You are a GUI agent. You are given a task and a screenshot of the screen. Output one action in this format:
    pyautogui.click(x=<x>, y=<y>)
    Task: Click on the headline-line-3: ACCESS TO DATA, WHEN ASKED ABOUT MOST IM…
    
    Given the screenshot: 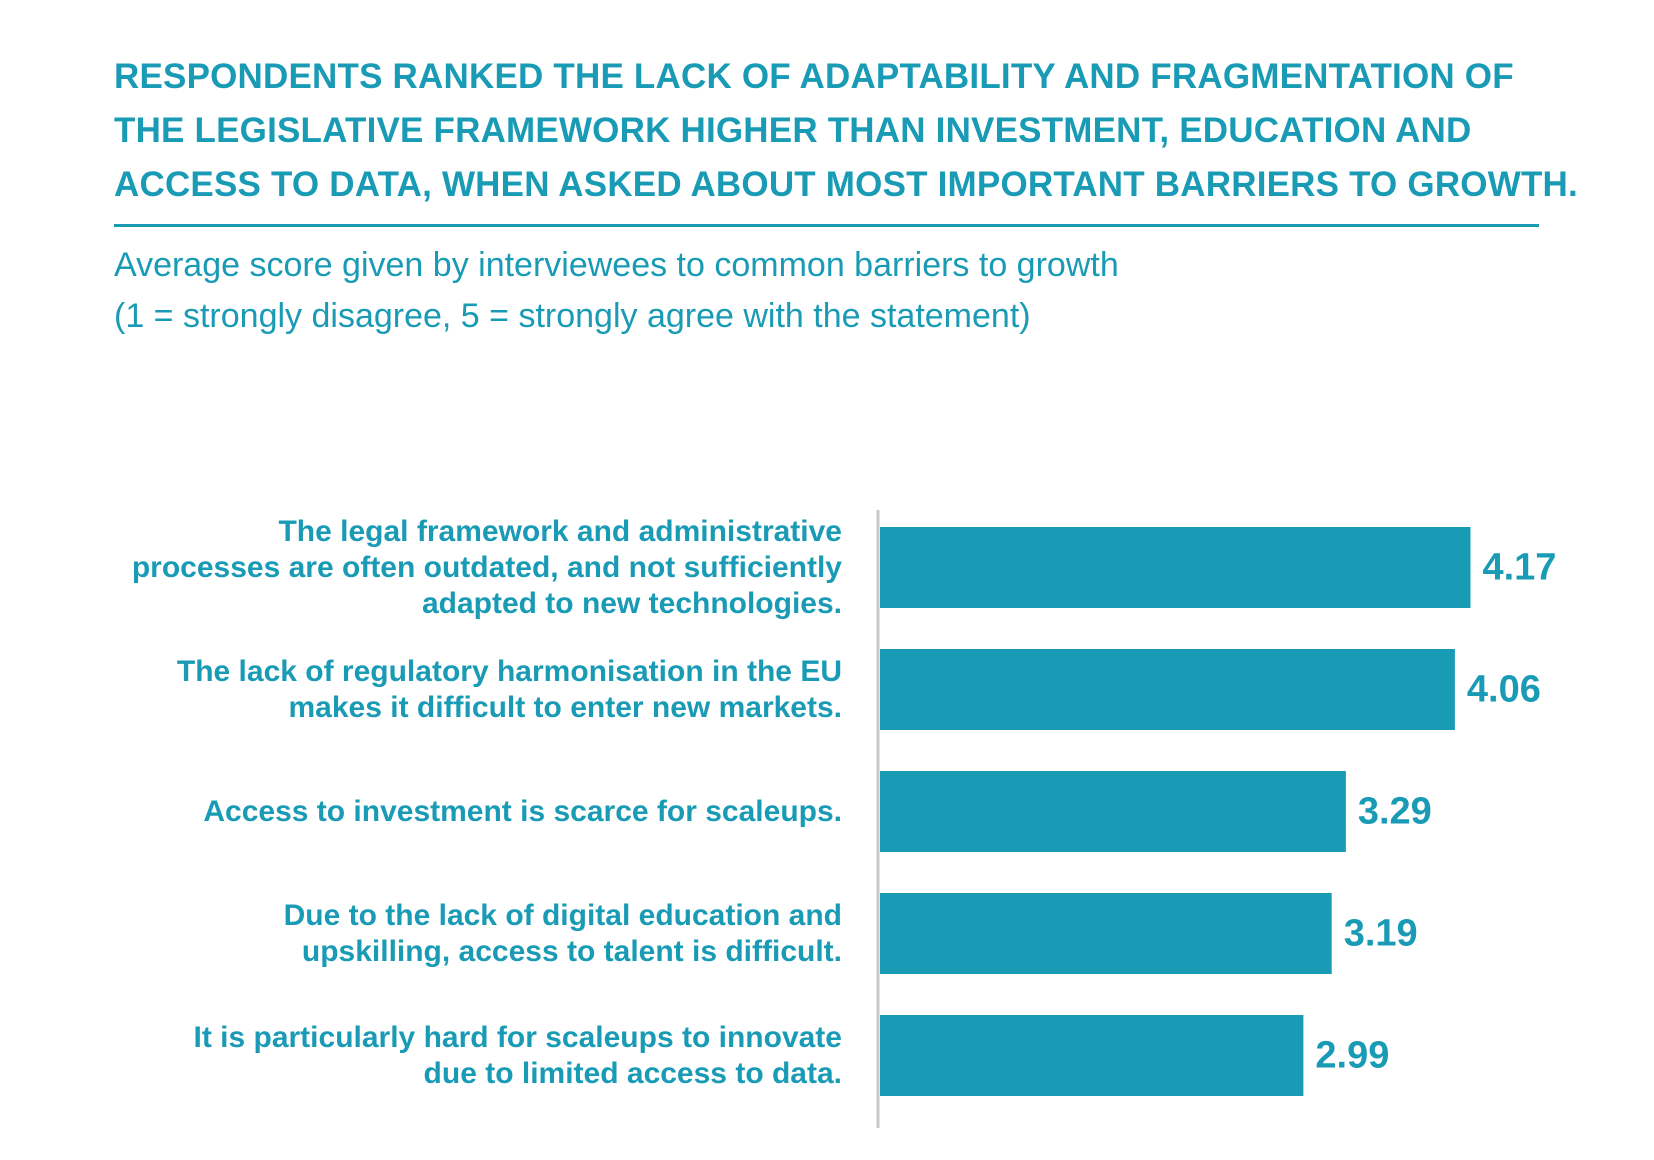 What is the action you would take?
    pyautogui.click(x=846, y=184)
    